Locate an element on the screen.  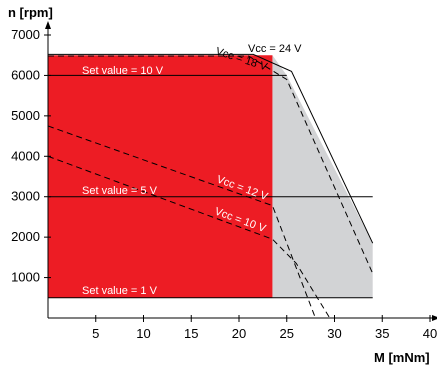
y-axis-title: n [rpm] is located at coordinates (30, 12).